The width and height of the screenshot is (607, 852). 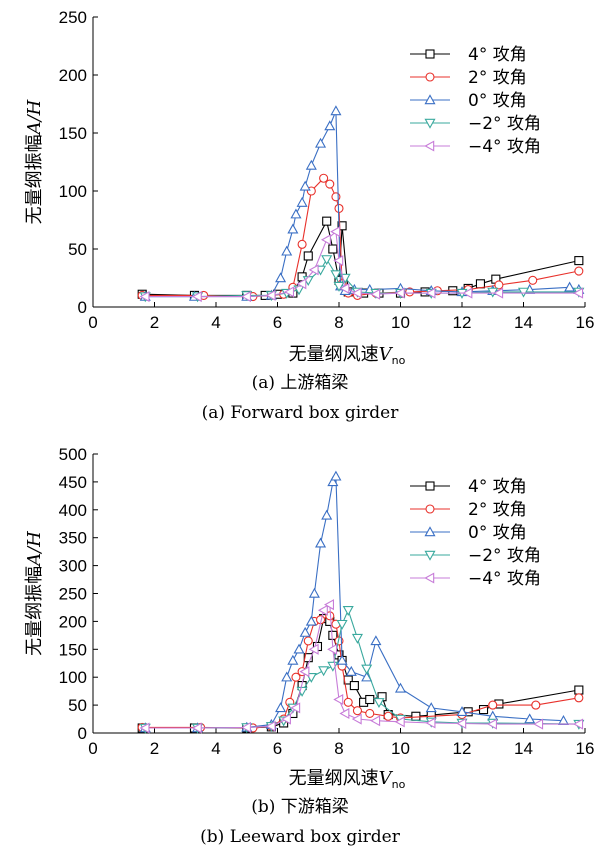 I want to click on legend-label-0deg: 0° 攻角, so click(x=497, y=533).